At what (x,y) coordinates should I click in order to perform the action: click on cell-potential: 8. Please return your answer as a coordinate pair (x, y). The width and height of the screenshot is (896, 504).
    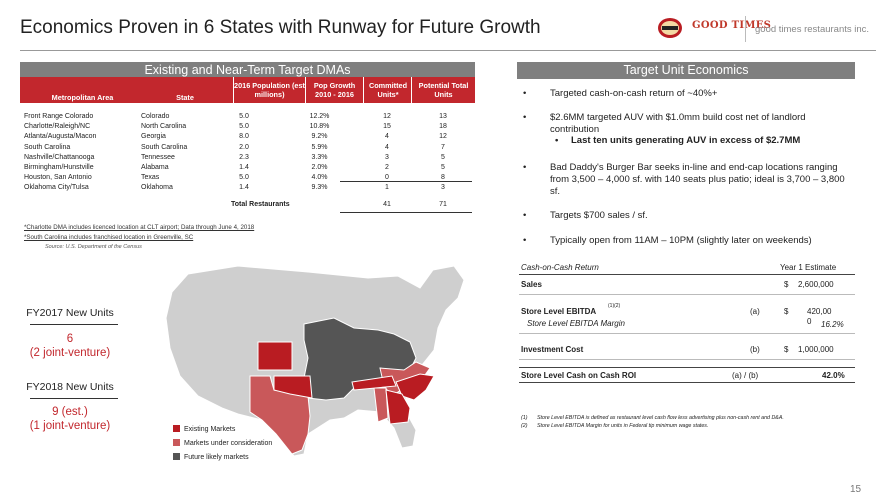
    Looking at the image, I should click on (443, 178).